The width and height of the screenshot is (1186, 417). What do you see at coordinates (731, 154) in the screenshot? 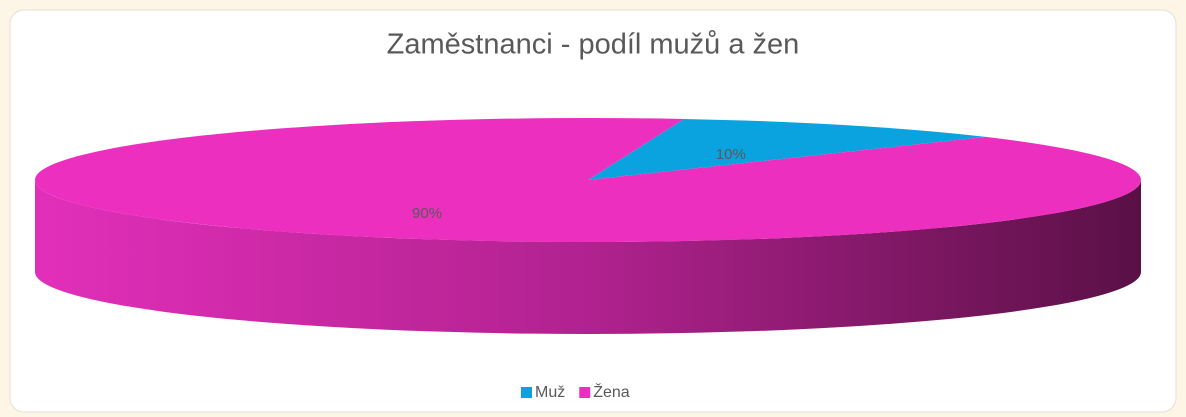
I see `data-label: 10%` at bounding box center [731, 154].